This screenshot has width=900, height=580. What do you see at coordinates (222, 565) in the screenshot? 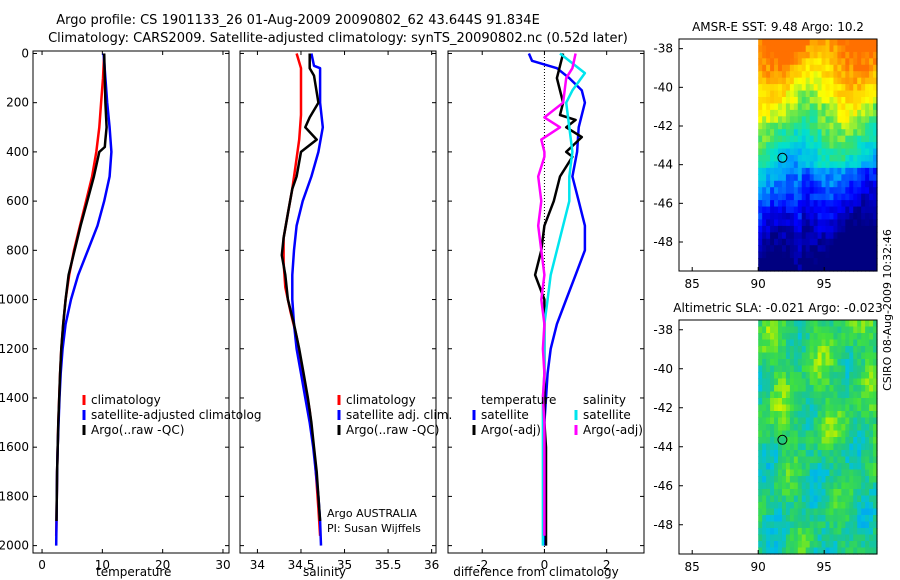
I see `x-tick-label: 30` at bounding box center [222, 565].